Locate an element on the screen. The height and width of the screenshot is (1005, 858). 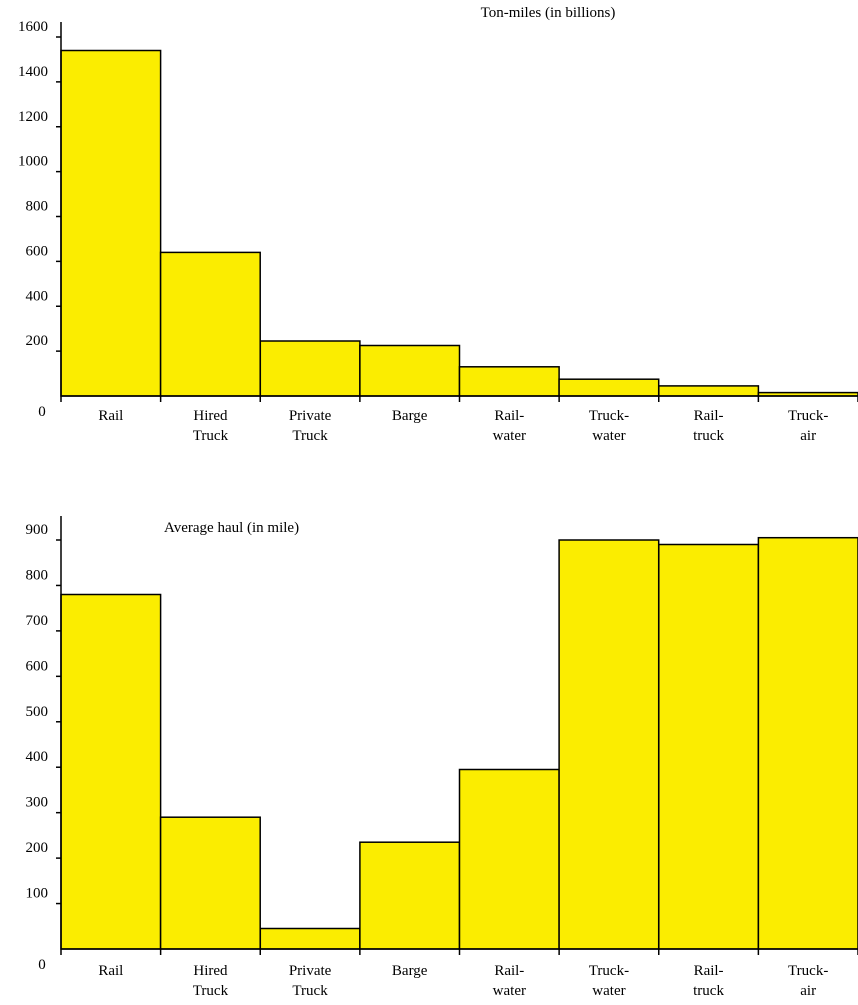
y-tick-label: 700 is located at coordinates (37, 621).